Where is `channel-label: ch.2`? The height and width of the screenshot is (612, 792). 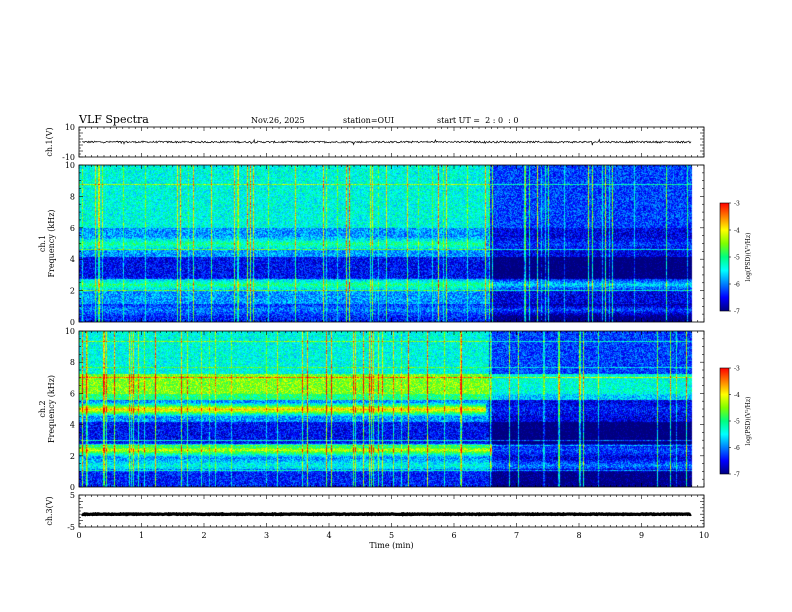
channel-label: ch.2 is located at coordinates (42, 408).